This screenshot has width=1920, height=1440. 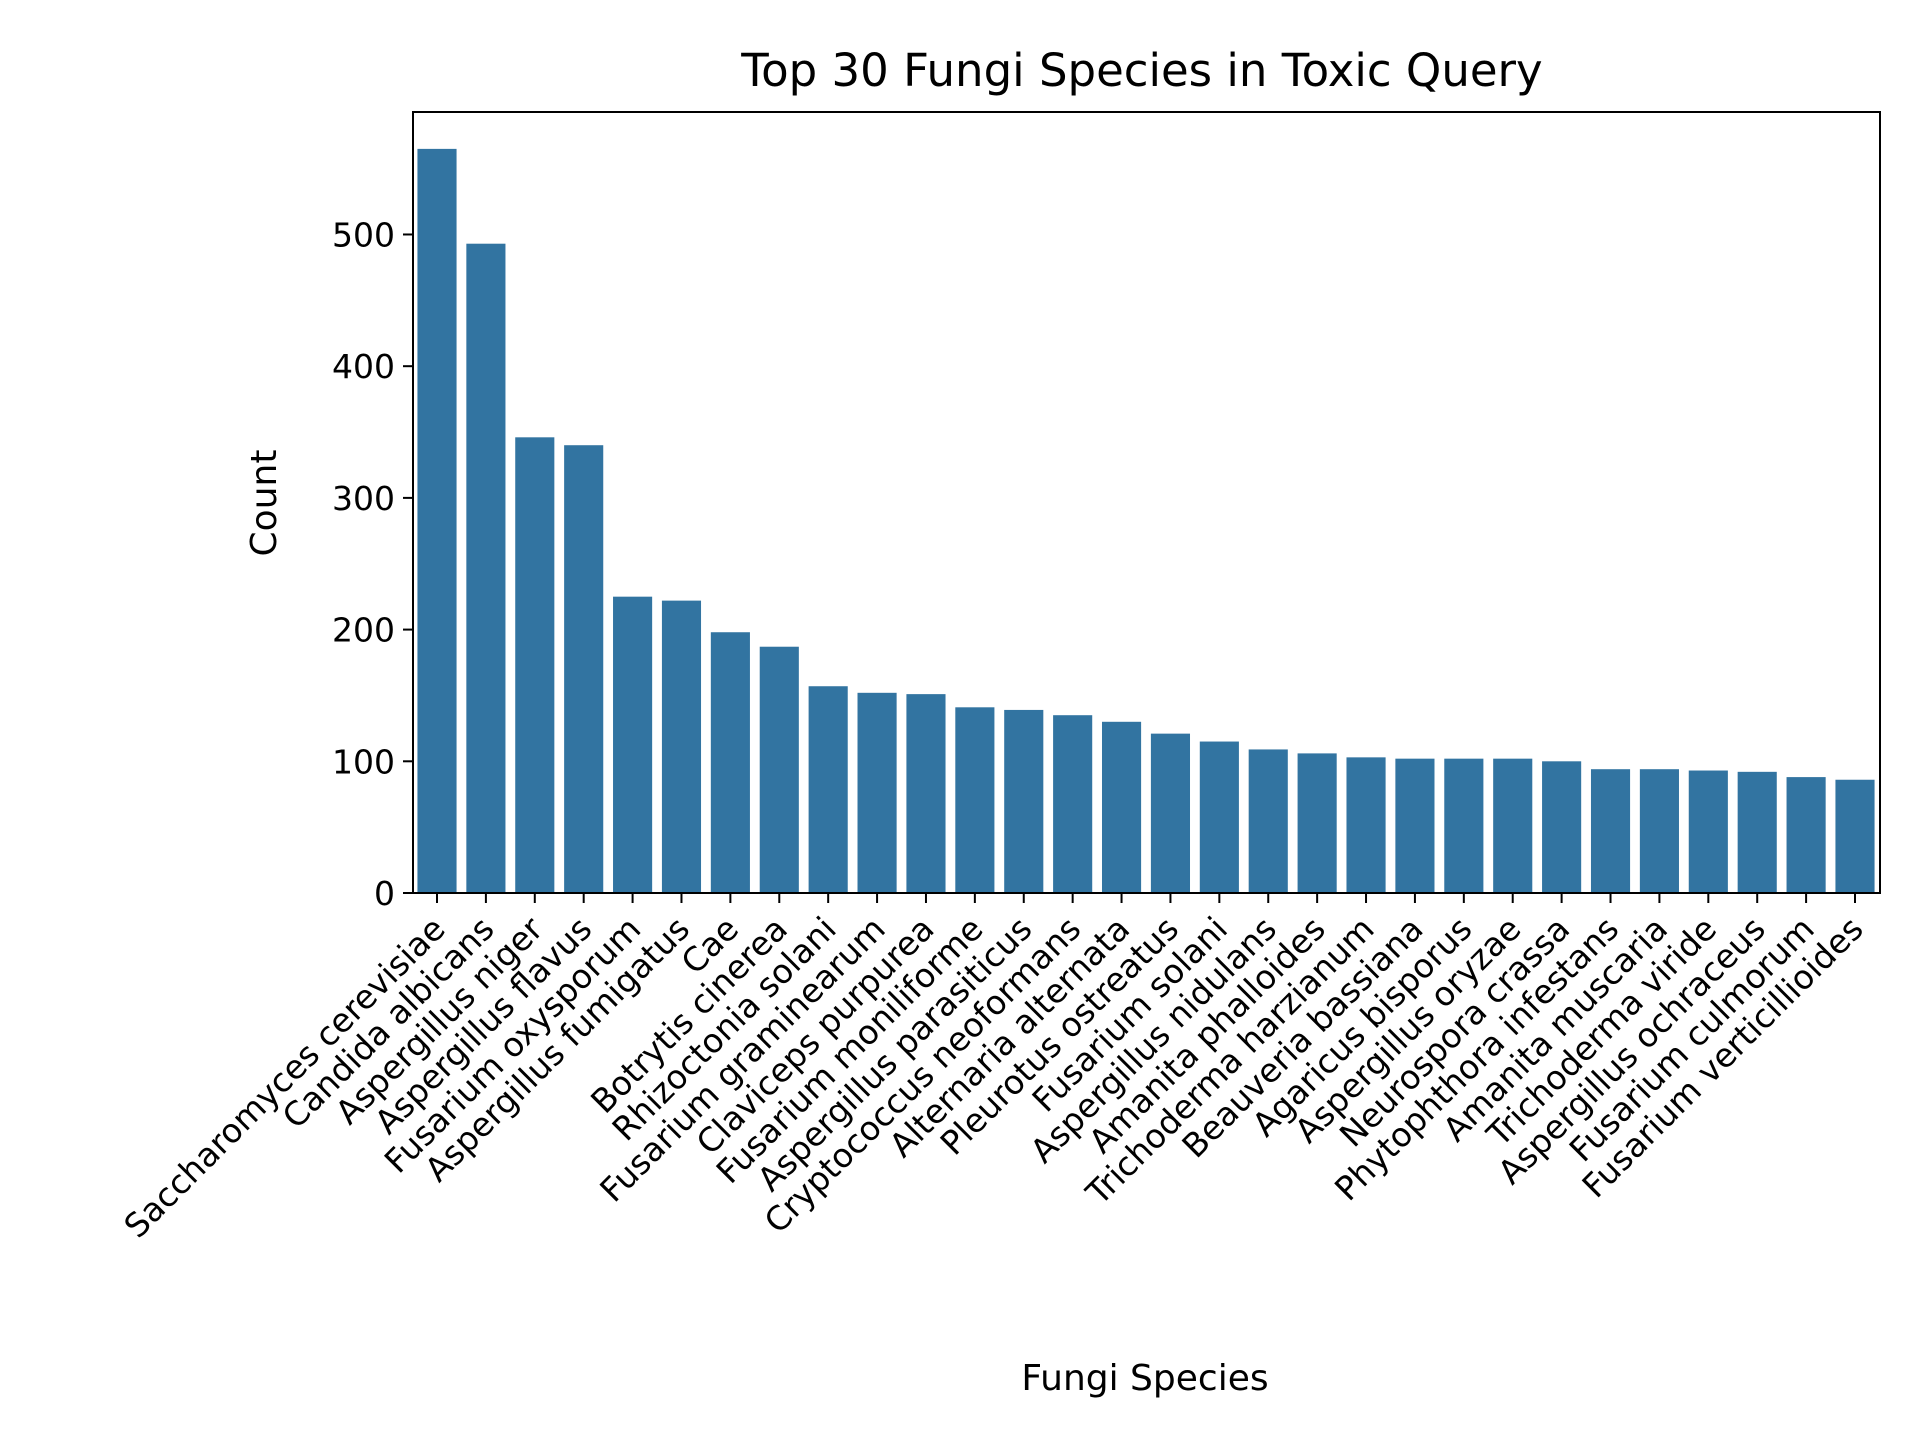 What do you see at coordinates (264, 503) in the screenshot?
I see `y-axis-title: Count` at bounding box center [264, 503].